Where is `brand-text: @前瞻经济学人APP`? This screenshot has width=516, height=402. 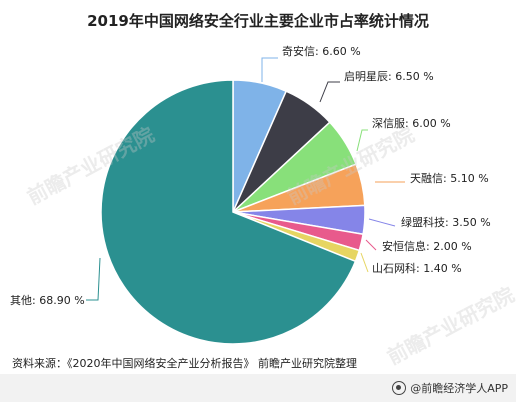
brand-text: @前瞻经济学人APP is located at coordinates (459, 388).